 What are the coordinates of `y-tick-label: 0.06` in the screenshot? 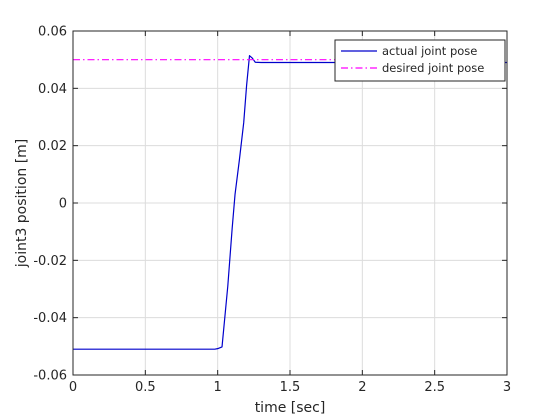 It's located at (52, 32).